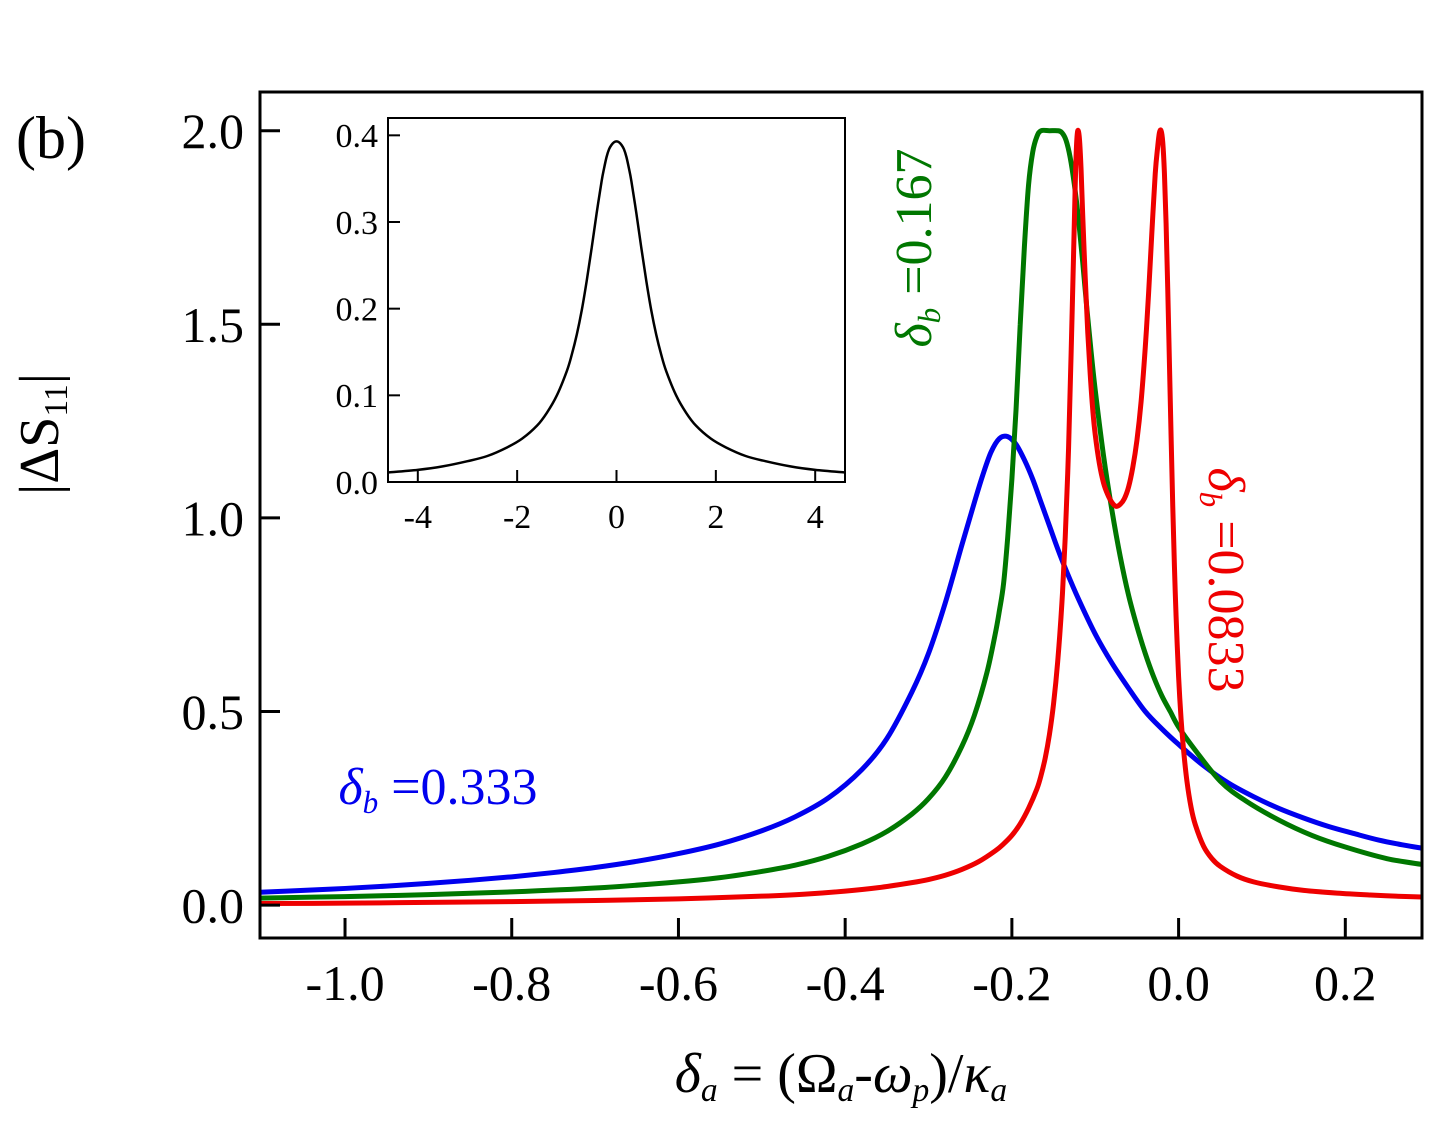 This screenshot has width=1441, height=1145. I want to click on x-tick-label: -0.2, so click(1011, 983).